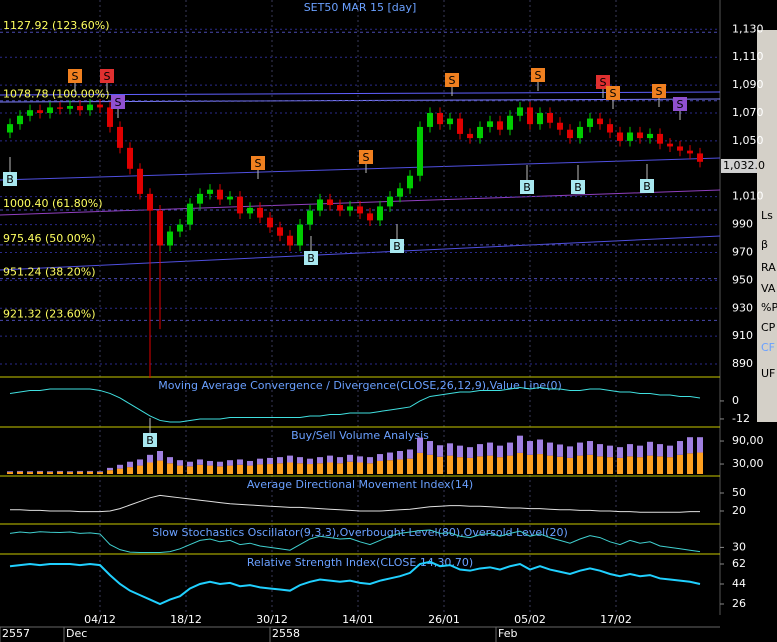 The image size is (777, 642). What do you see at coordinates (764, 244) in the screenshot?
I see `toolbar-item: β` at bounding box center [764, 244].